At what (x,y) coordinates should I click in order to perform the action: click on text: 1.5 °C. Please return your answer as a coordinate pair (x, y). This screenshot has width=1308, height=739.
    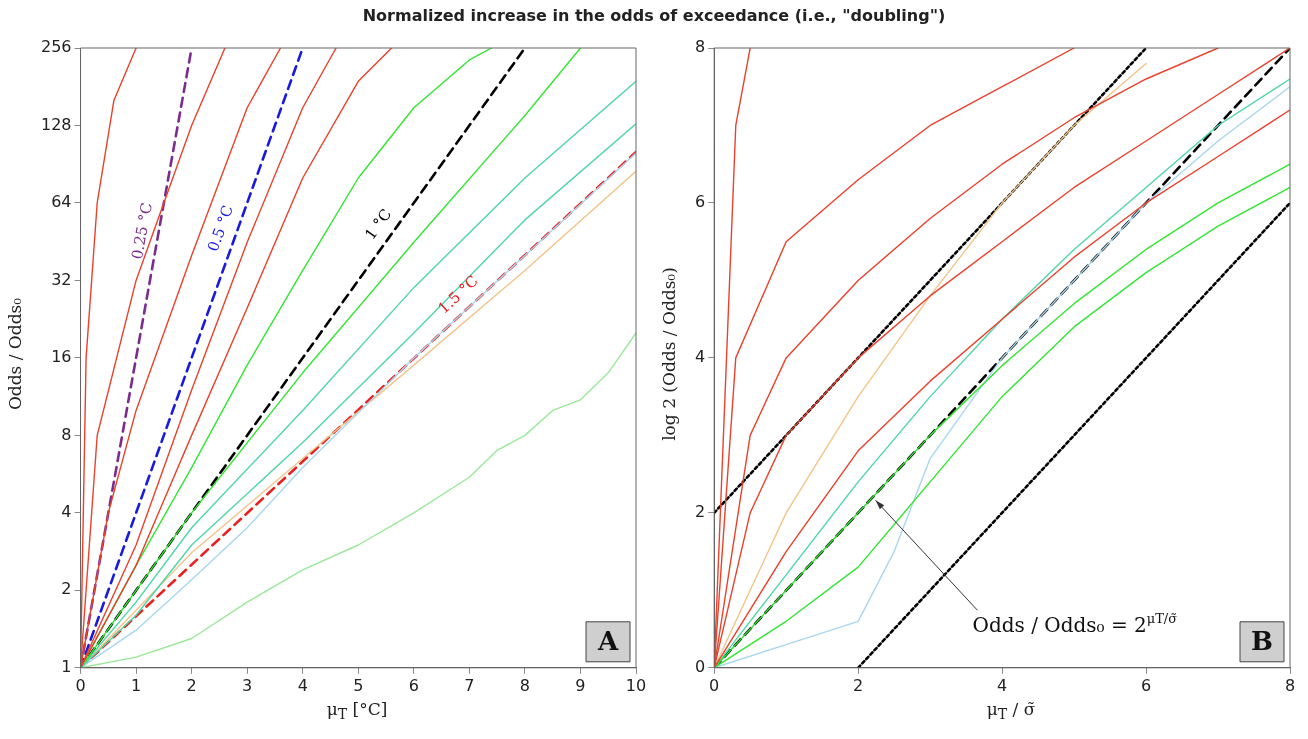
    Looking at the image, I should click on (458, 294).